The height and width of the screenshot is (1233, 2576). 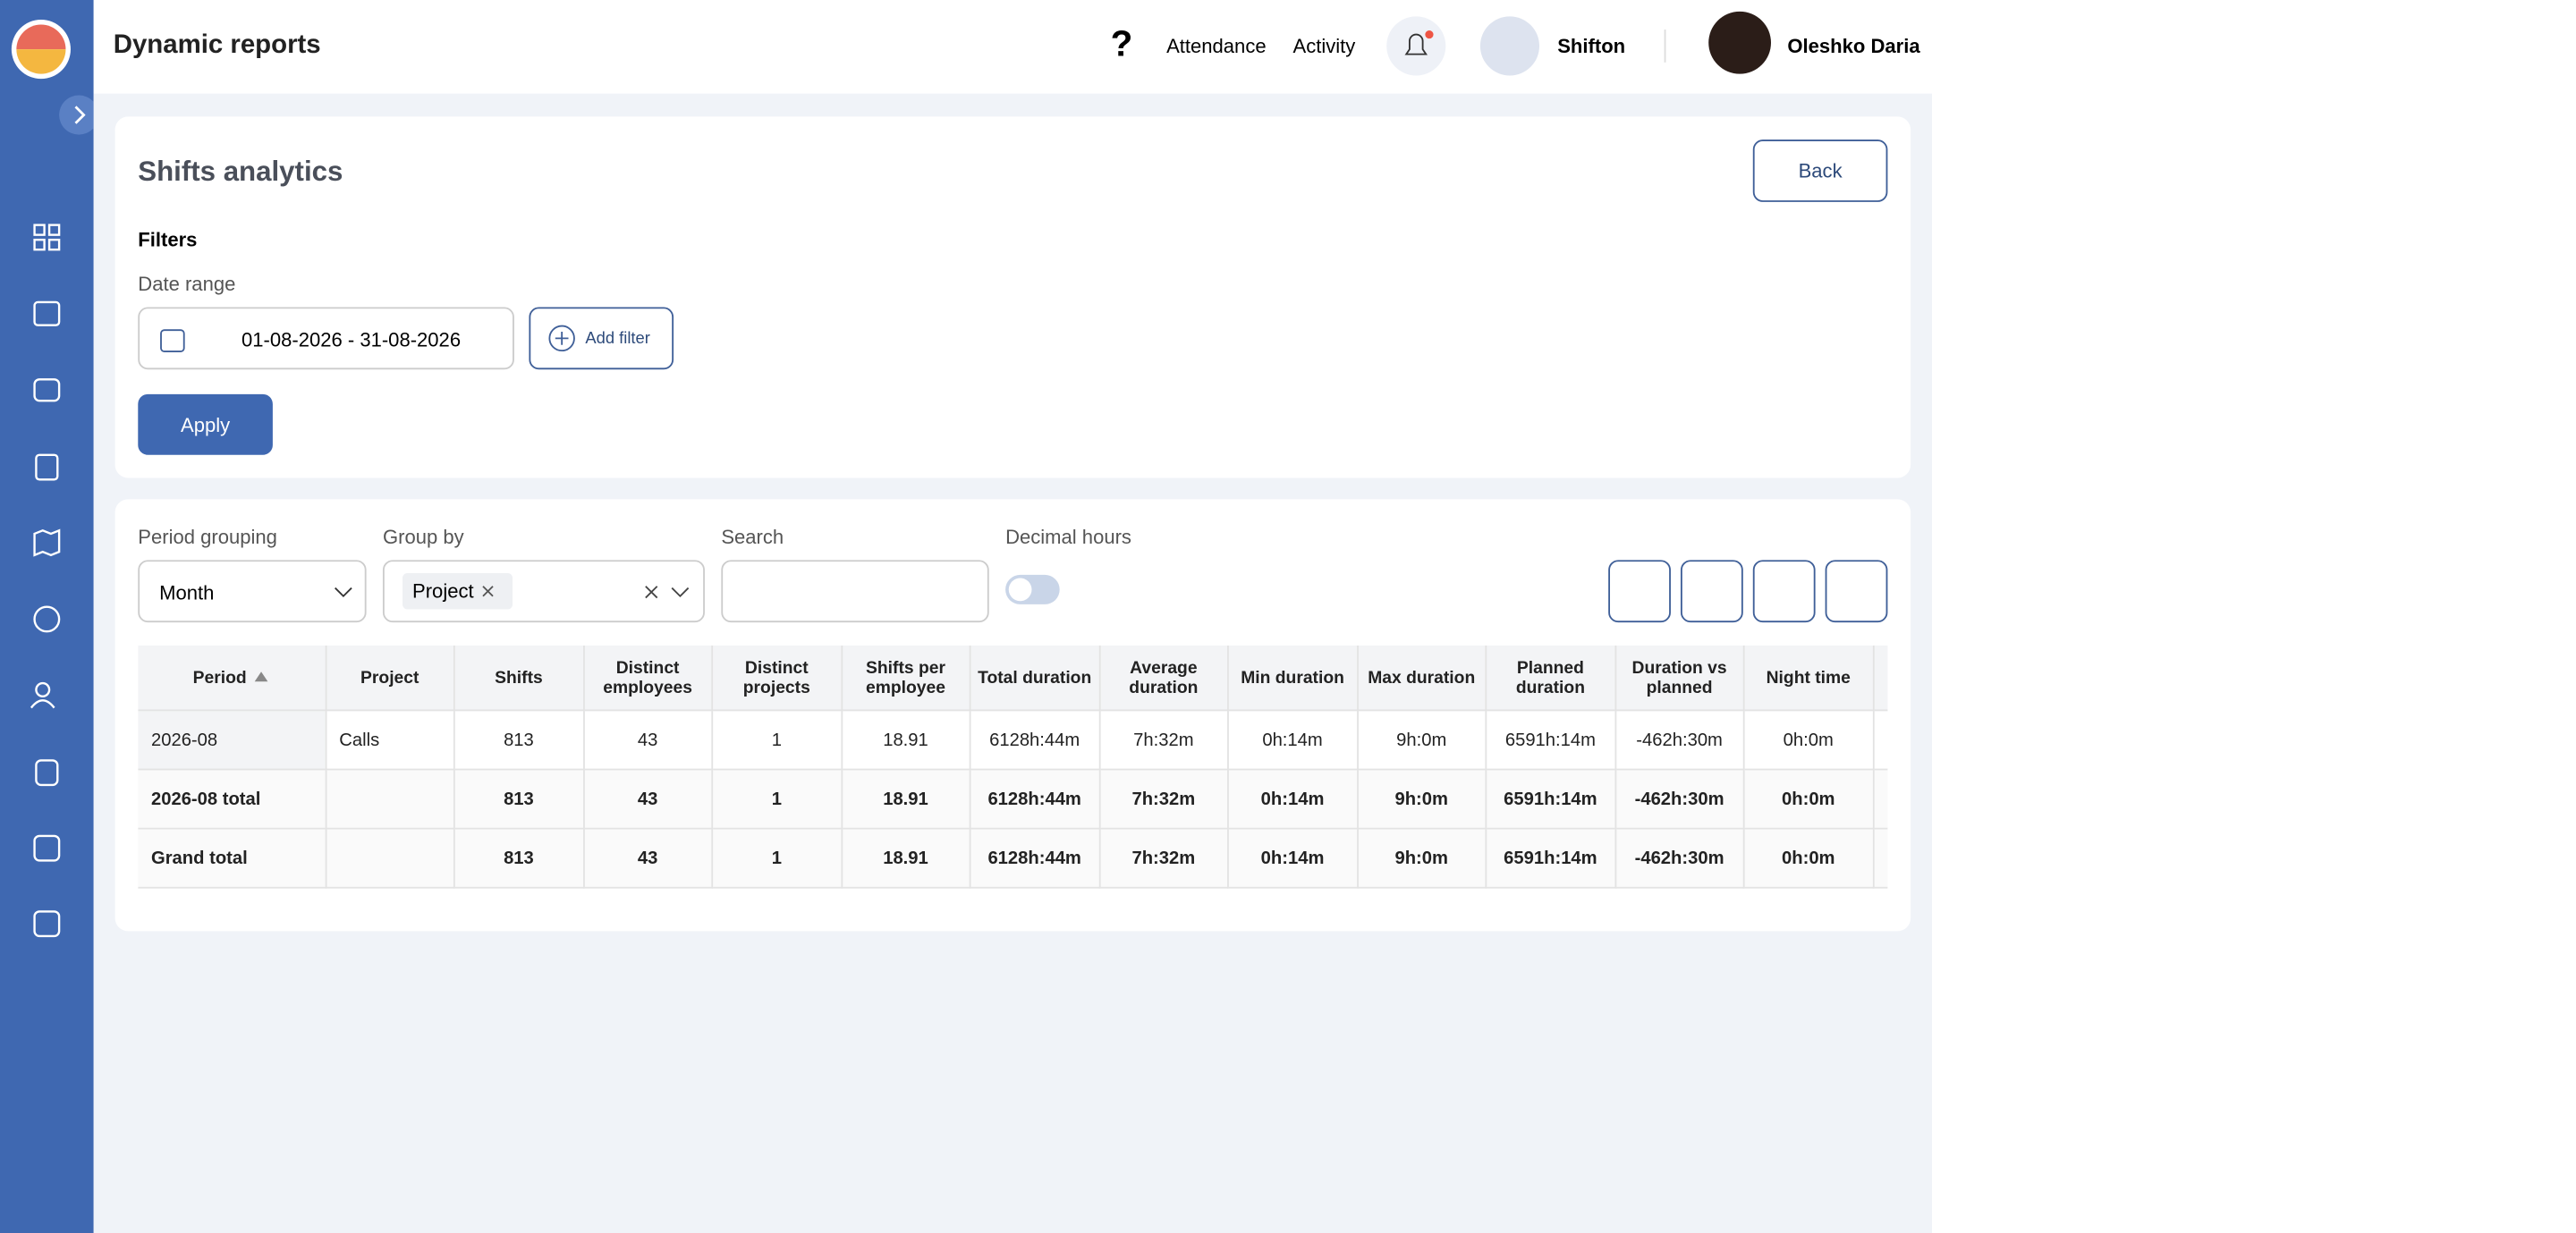 I want to click on decimal-label: Decimal hours, so click(x=1068, y=537).